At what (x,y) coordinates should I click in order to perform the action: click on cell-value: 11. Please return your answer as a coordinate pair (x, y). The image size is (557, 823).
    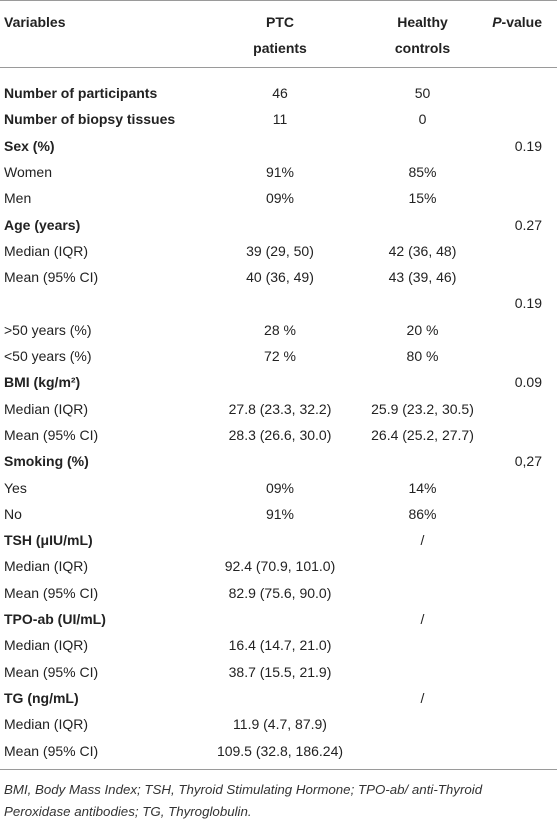
    Looking at the image, I should click on (280, 119).